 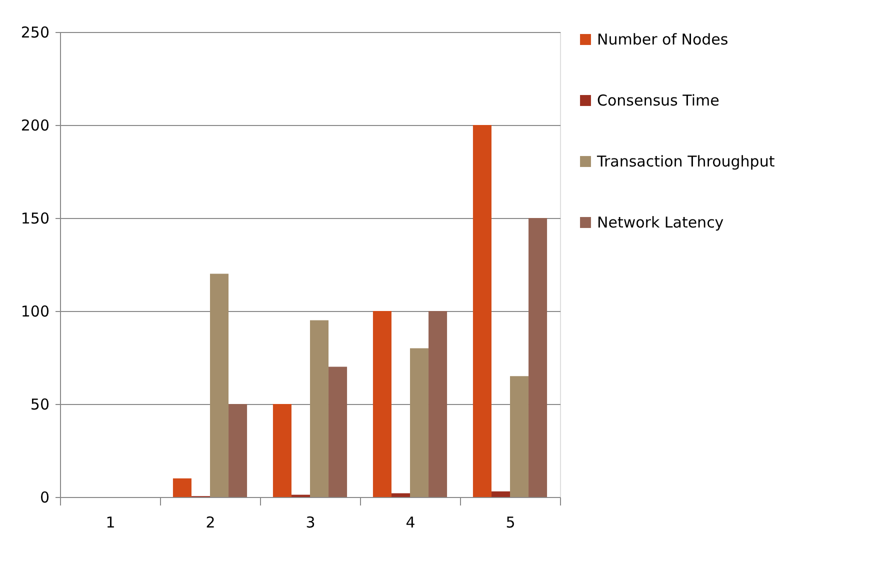 I want to click on x-tick-label: 4, so click(x=411, y=523).